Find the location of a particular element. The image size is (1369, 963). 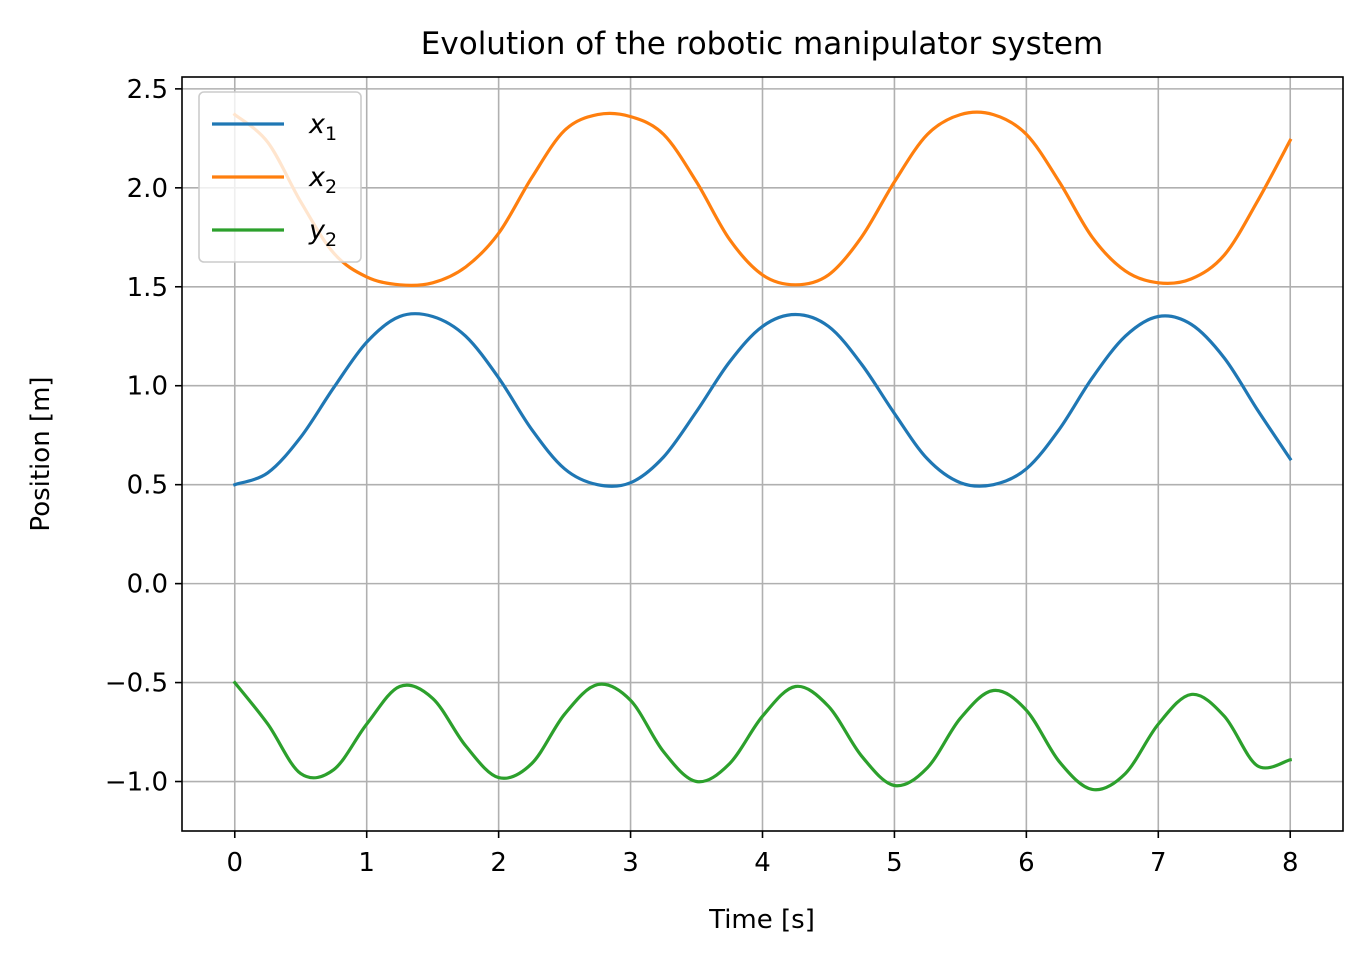

y-tick-label: −1.0 is located at coordinates (136, 783).